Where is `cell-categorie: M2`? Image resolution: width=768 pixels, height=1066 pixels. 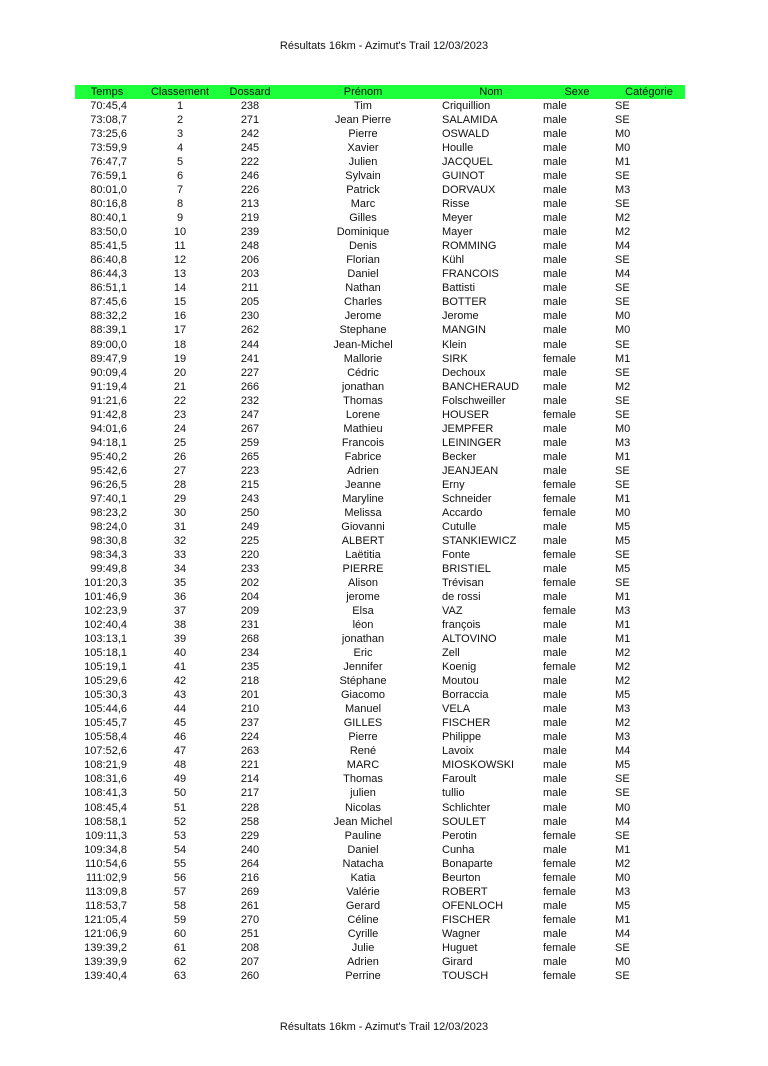 cell-categorie: M2 is located at coordinates (623, 218).